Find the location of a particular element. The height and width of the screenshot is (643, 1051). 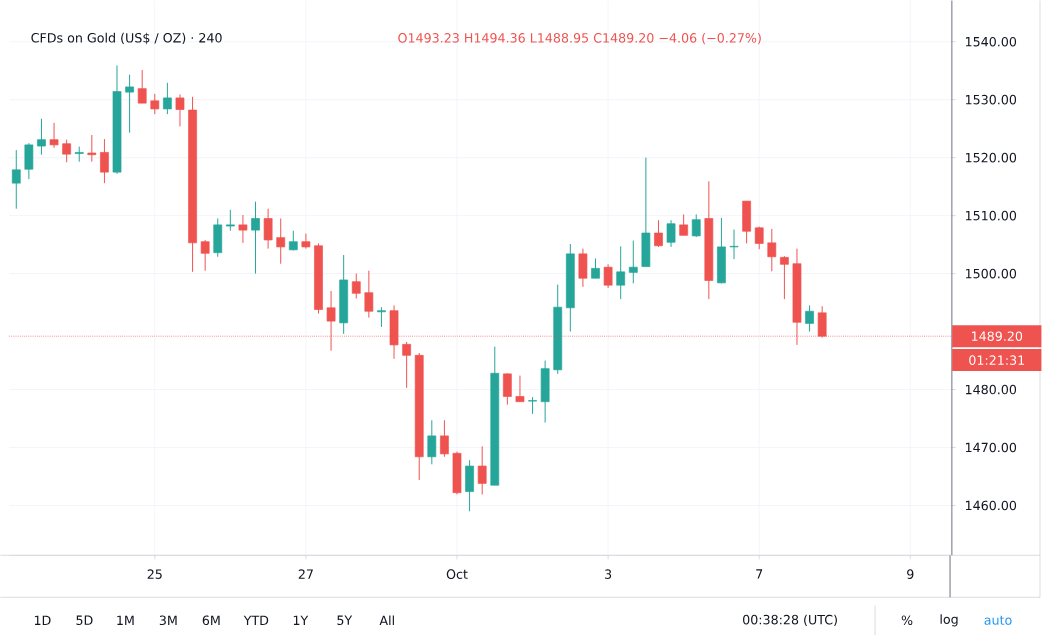

x-tick-label: 3 is located at coordinates (608, 574).